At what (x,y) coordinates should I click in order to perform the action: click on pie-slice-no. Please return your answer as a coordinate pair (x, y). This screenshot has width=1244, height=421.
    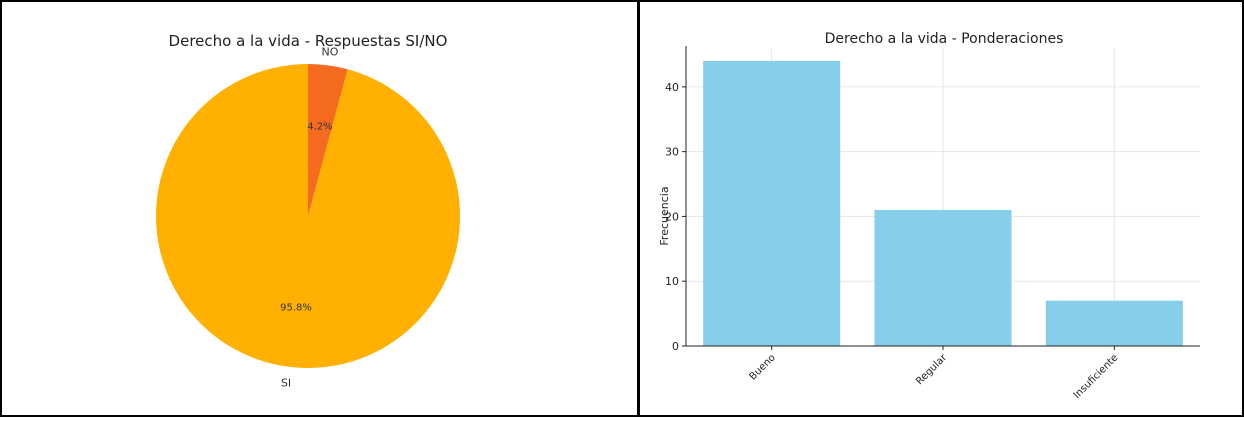
    Looking at the image, I should click on (328, 140).